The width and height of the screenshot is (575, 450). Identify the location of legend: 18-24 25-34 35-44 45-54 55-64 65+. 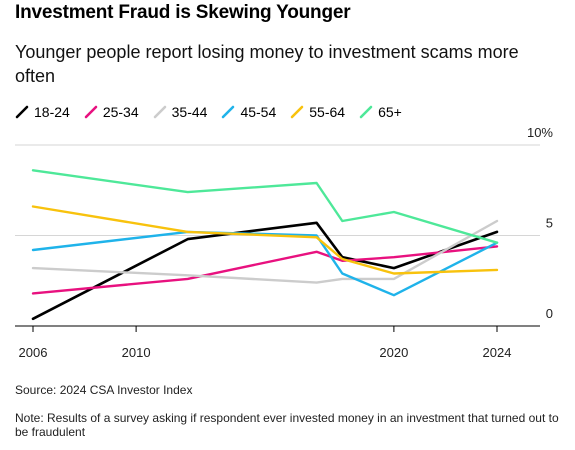
(208, 112).